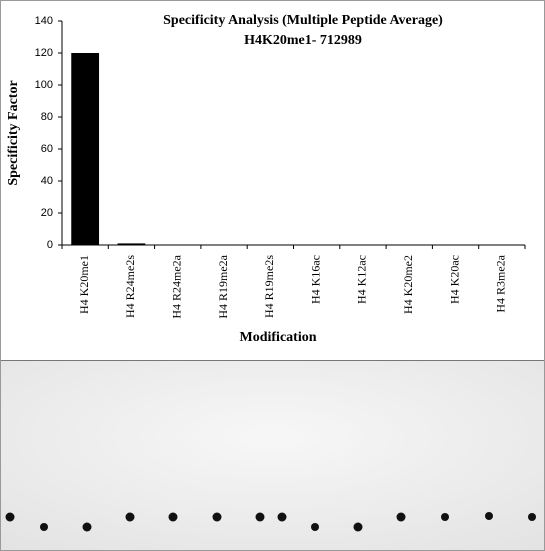  What do you see at coordinates (47, 149) in the screenshot?
I see `y-tick-label: 60` at bounding box center [47, 149].